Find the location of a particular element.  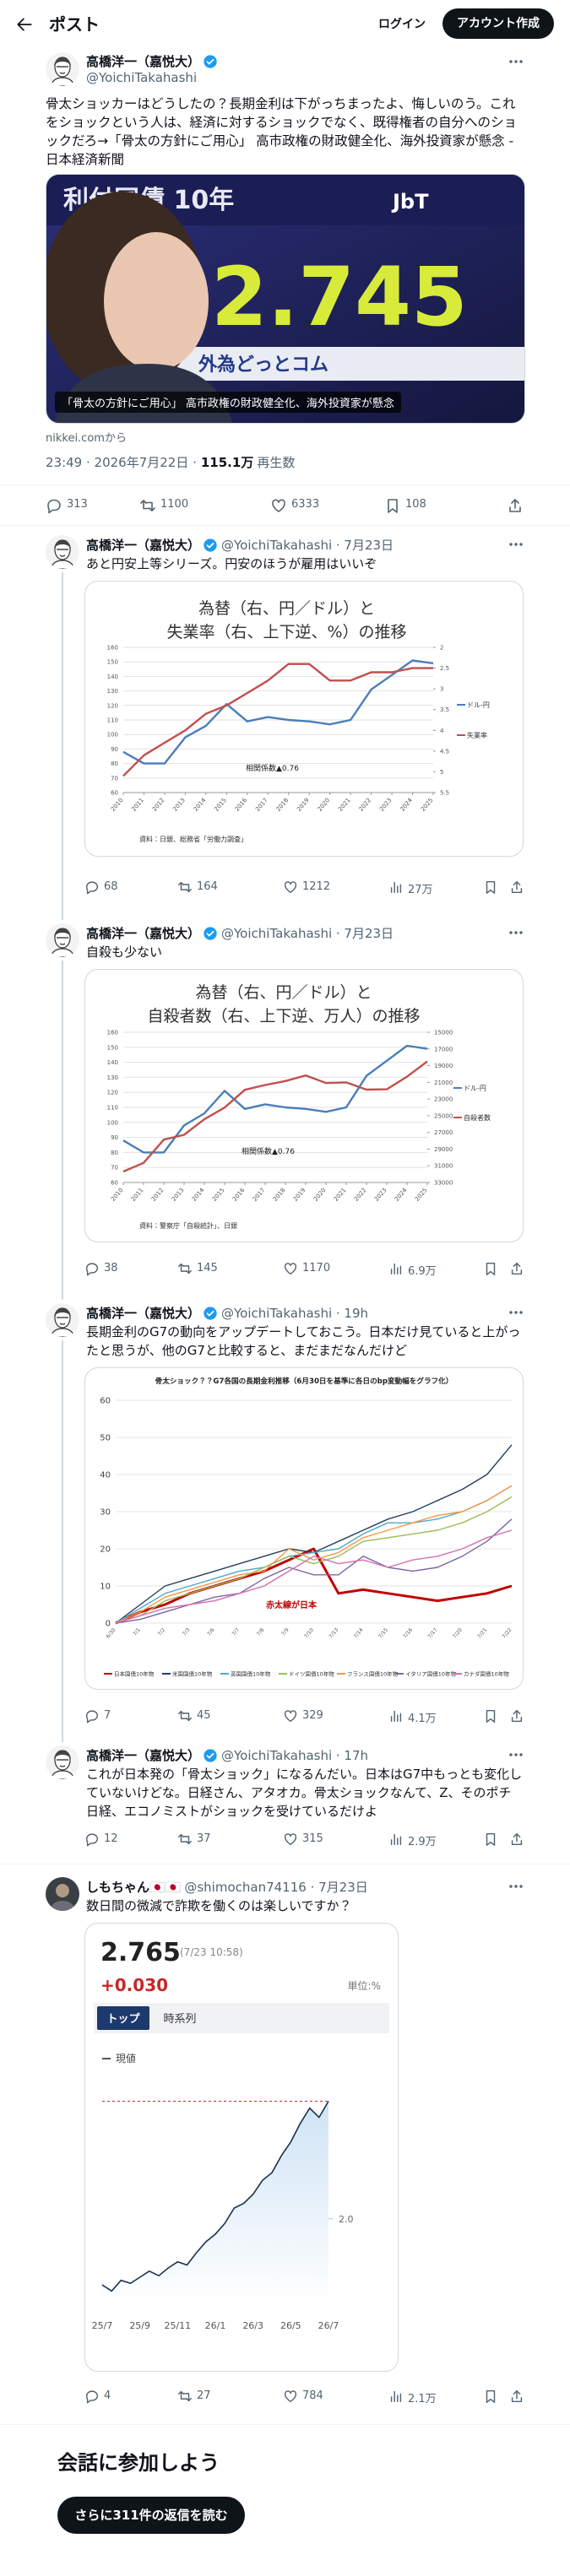

y2-tick-label: 25000 is located at coordinates (443, 1115).